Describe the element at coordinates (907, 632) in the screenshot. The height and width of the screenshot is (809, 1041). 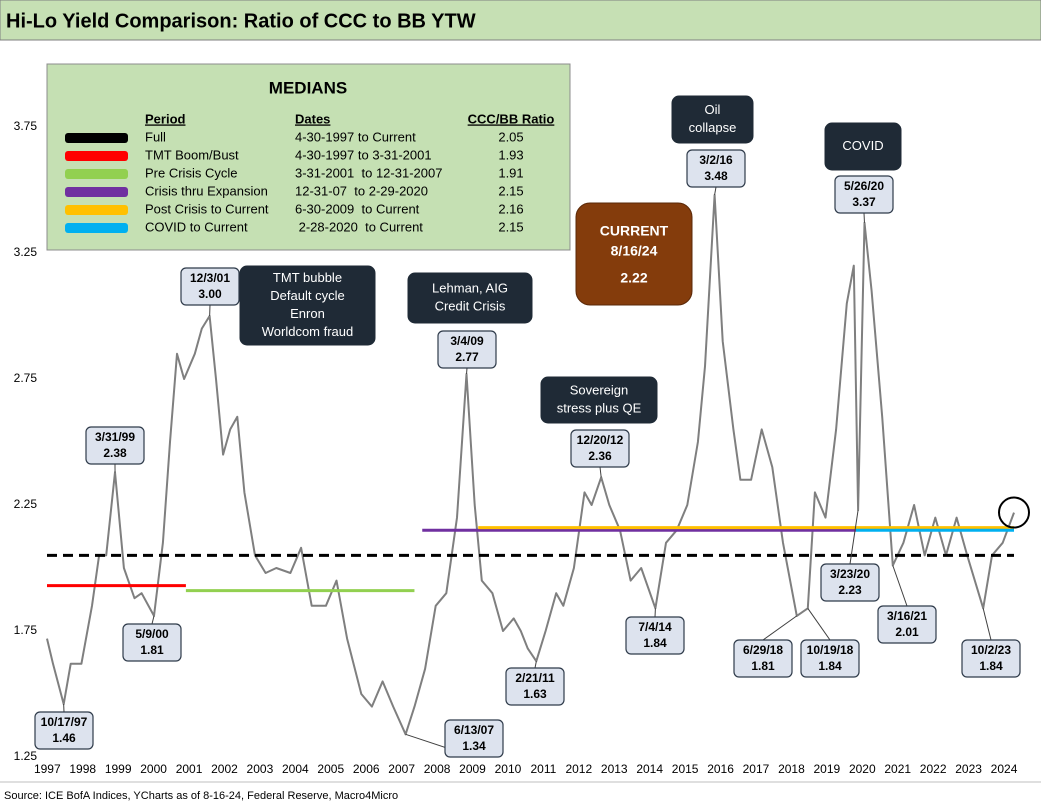
I see `callout-value: 2.01` at that location.